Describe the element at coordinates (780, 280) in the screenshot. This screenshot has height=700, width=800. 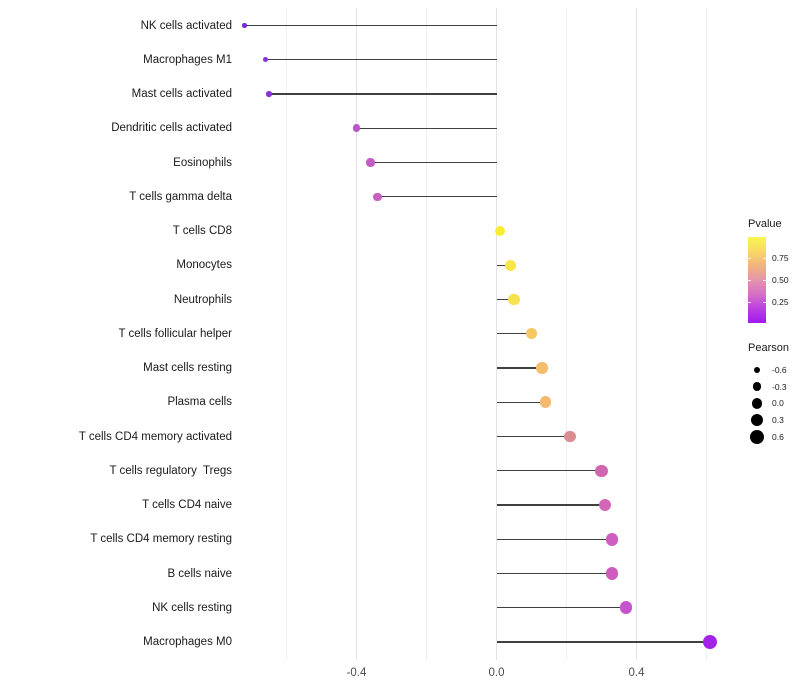
I see `pvalue-tick-label: 0.50` at that location.